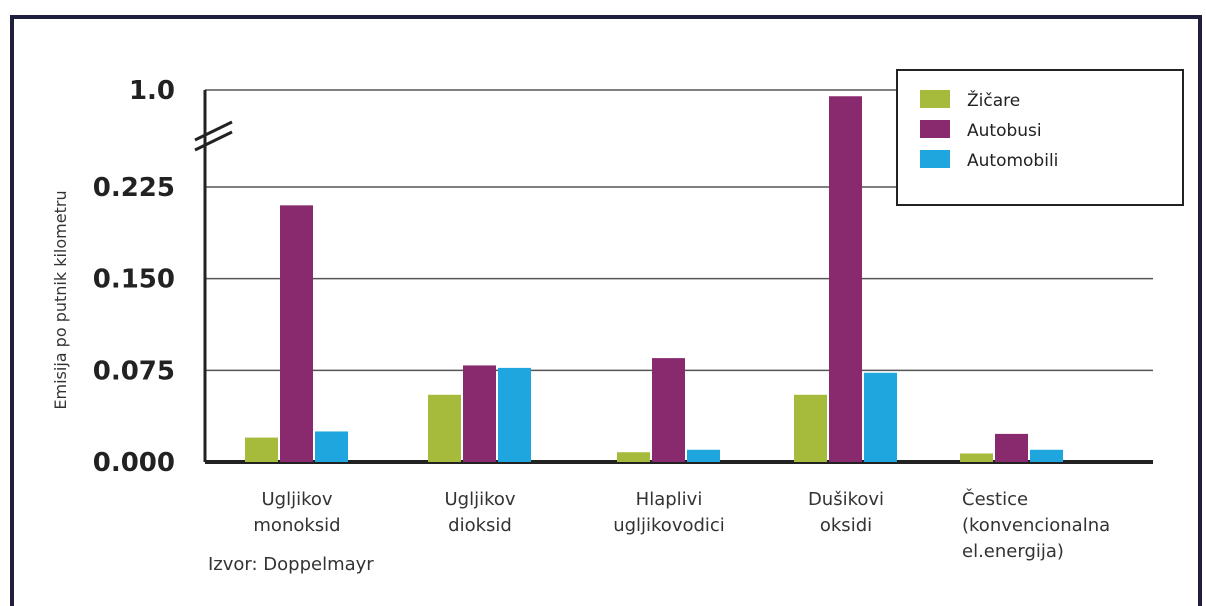 Image resolution: width=1206 pixels, height=606 pixels. Describe the element at coordinates (1013, 551) in the screenshot. I see `x-tick-label-line: el.energija)` at that location.